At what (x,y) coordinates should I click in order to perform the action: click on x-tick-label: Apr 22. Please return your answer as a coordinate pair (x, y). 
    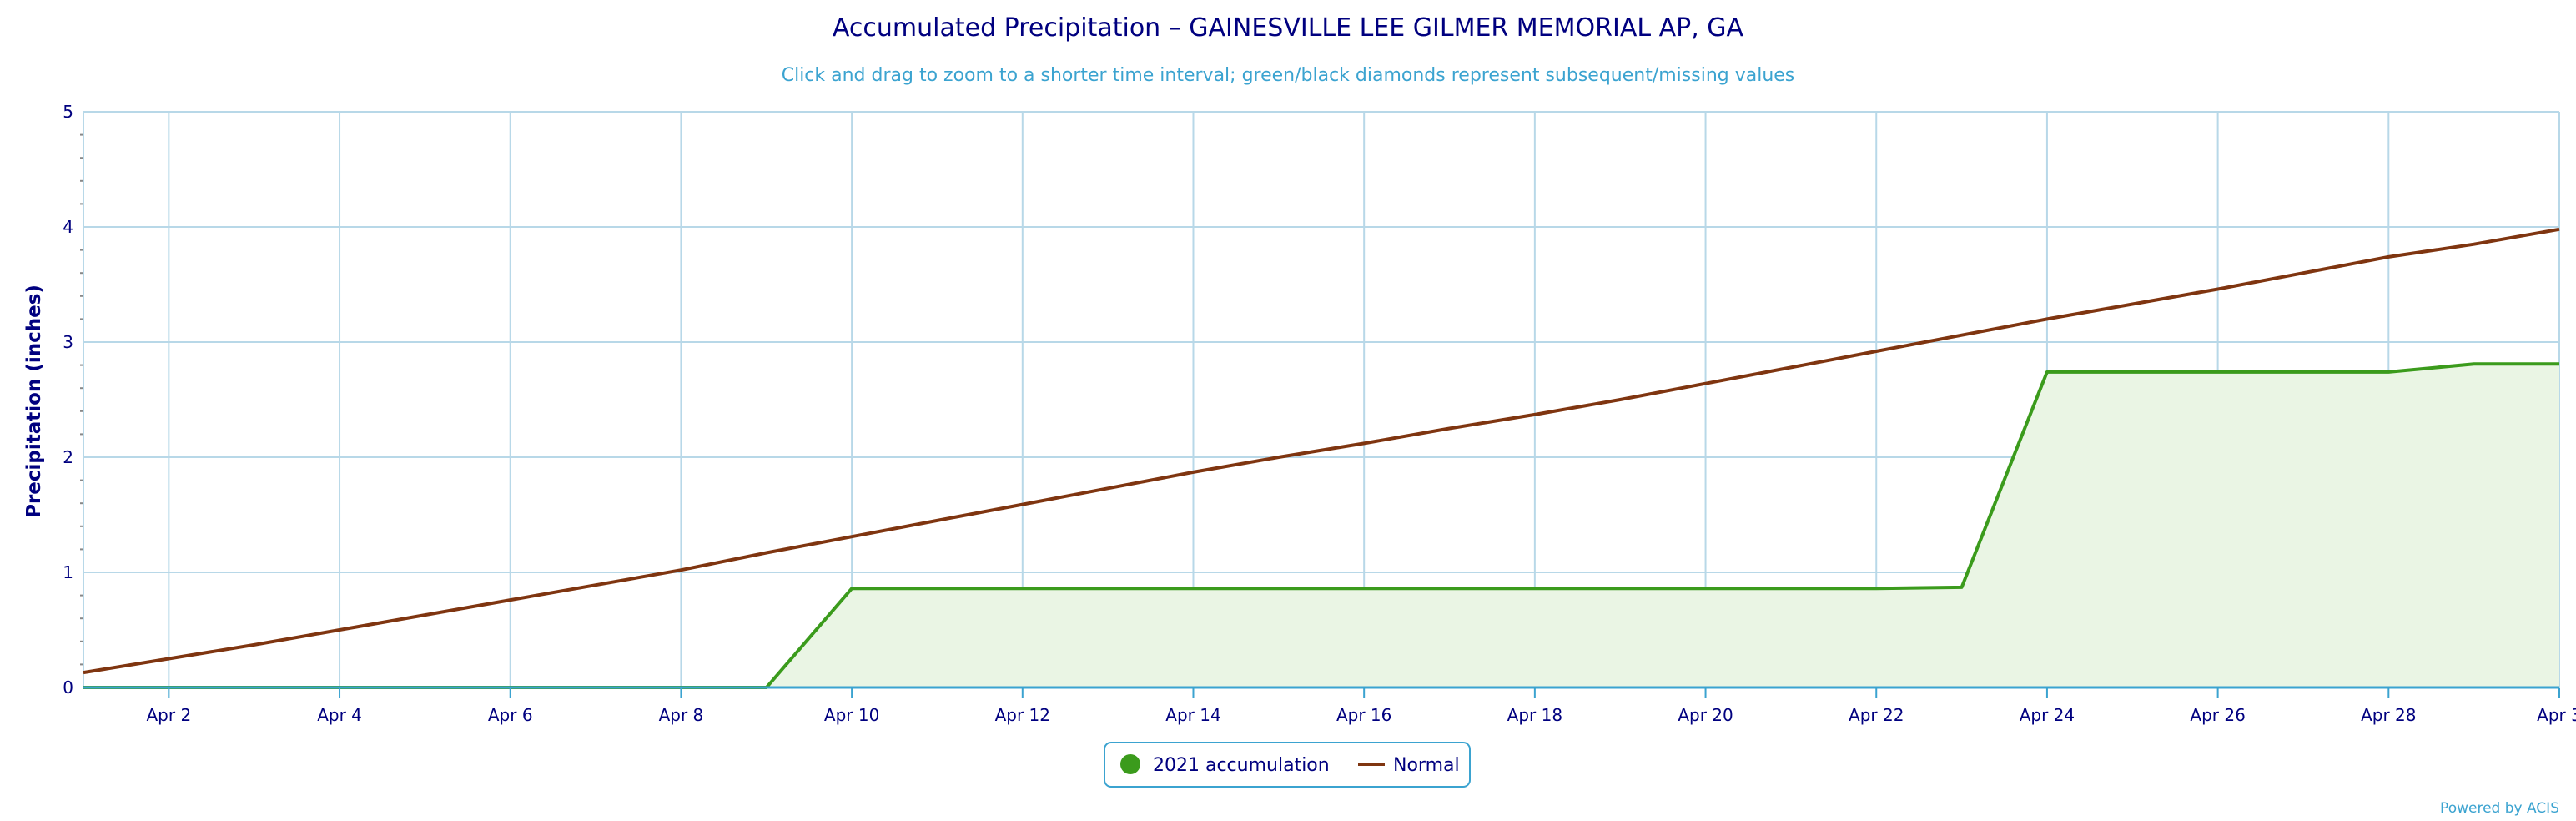
    Looking at the image, I should click on (1876, 715).